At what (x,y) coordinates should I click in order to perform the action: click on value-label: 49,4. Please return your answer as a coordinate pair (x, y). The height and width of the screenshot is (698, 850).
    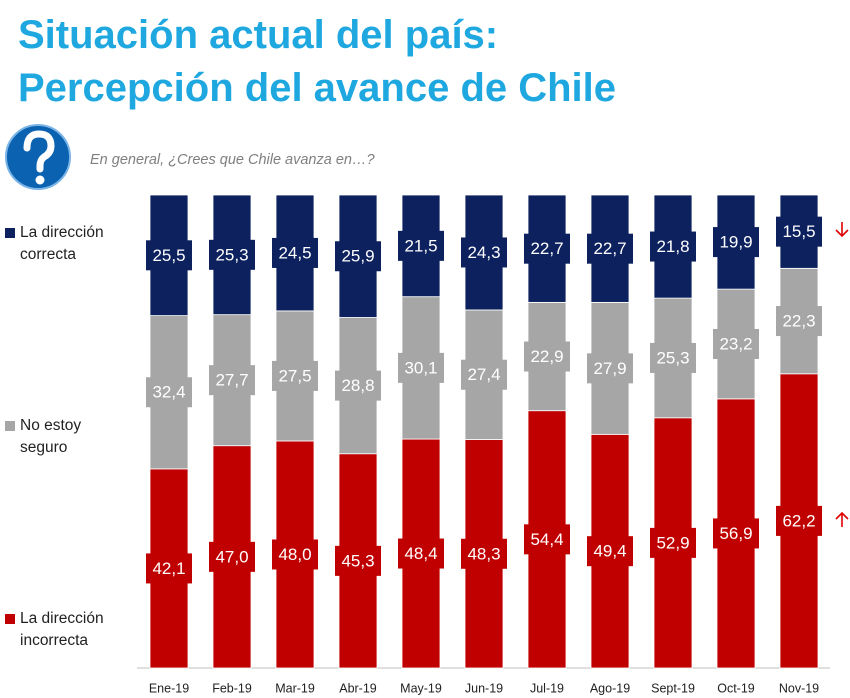
    Looking at the image, I should click on (609, 551).